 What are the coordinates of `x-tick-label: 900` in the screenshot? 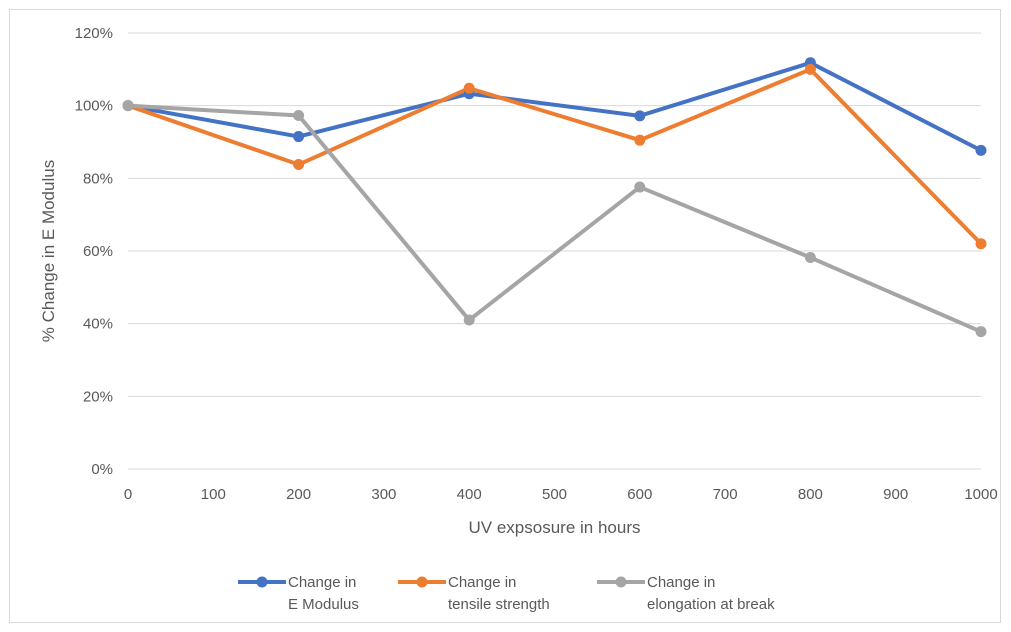 It's located at (895, 494).